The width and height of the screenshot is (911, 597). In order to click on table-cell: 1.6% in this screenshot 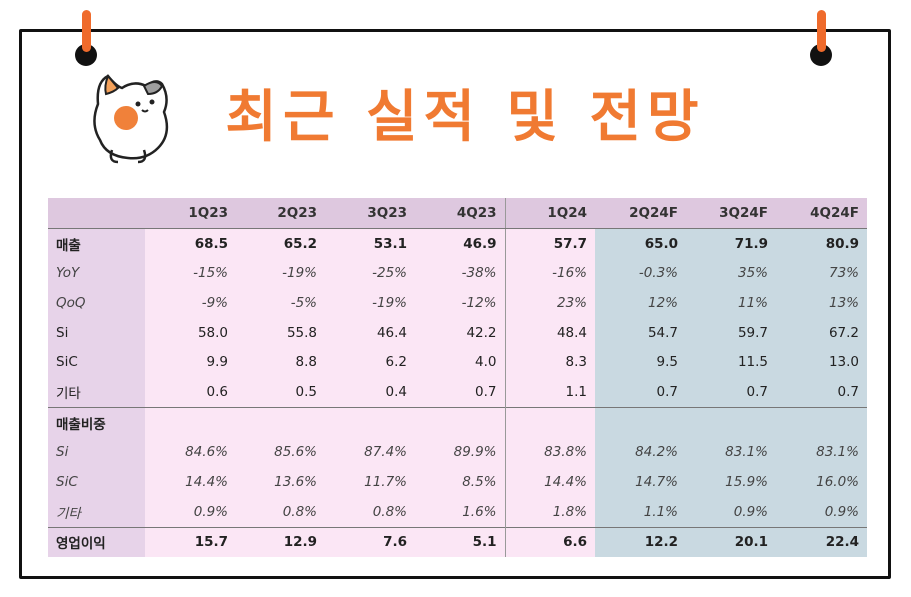, I will do `click(460, 512)`.